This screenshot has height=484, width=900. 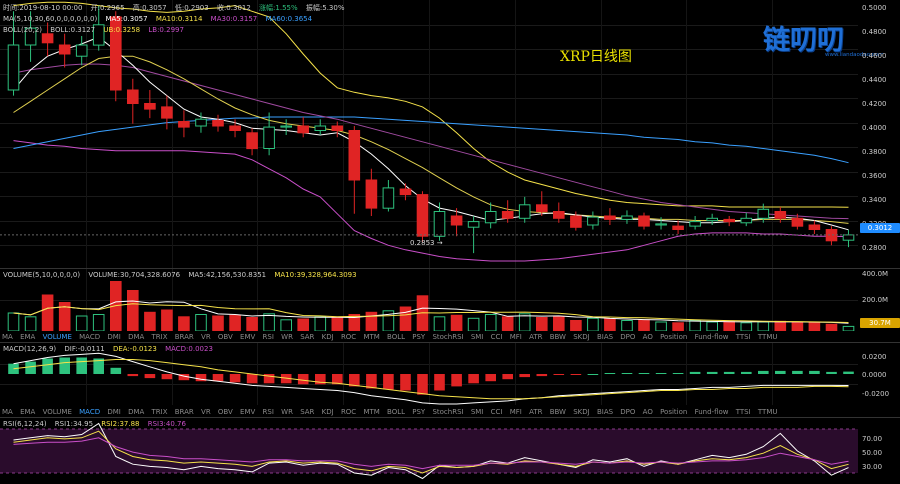 I want to click on macd-label: MACD(12,26,9), so click(x=30, y=349).